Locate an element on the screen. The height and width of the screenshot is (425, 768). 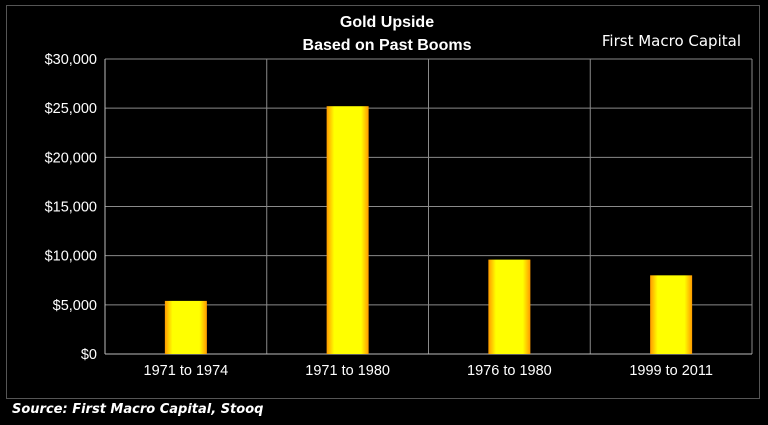
chart-subtitle: Based on Past Booms is located at coordinates (387, 45).